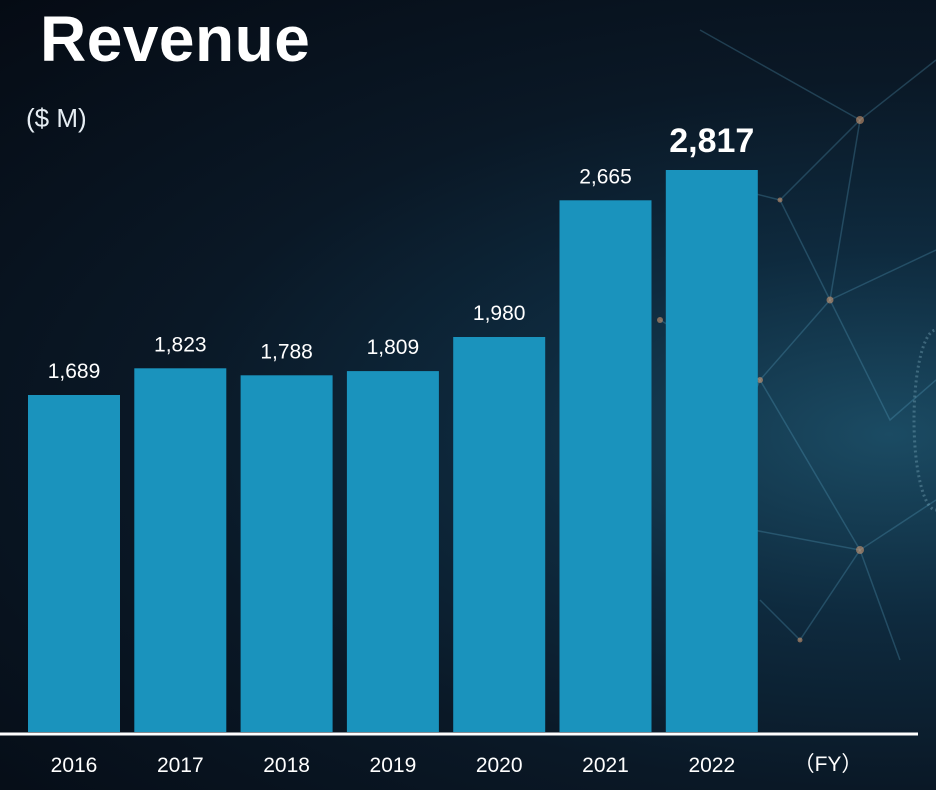 This screenshot has height=790, width=936. What do you see at coordinates (74, 765) in the screenshot?
I see `category-label-2016: 2016` at bounding box center [74, 765].